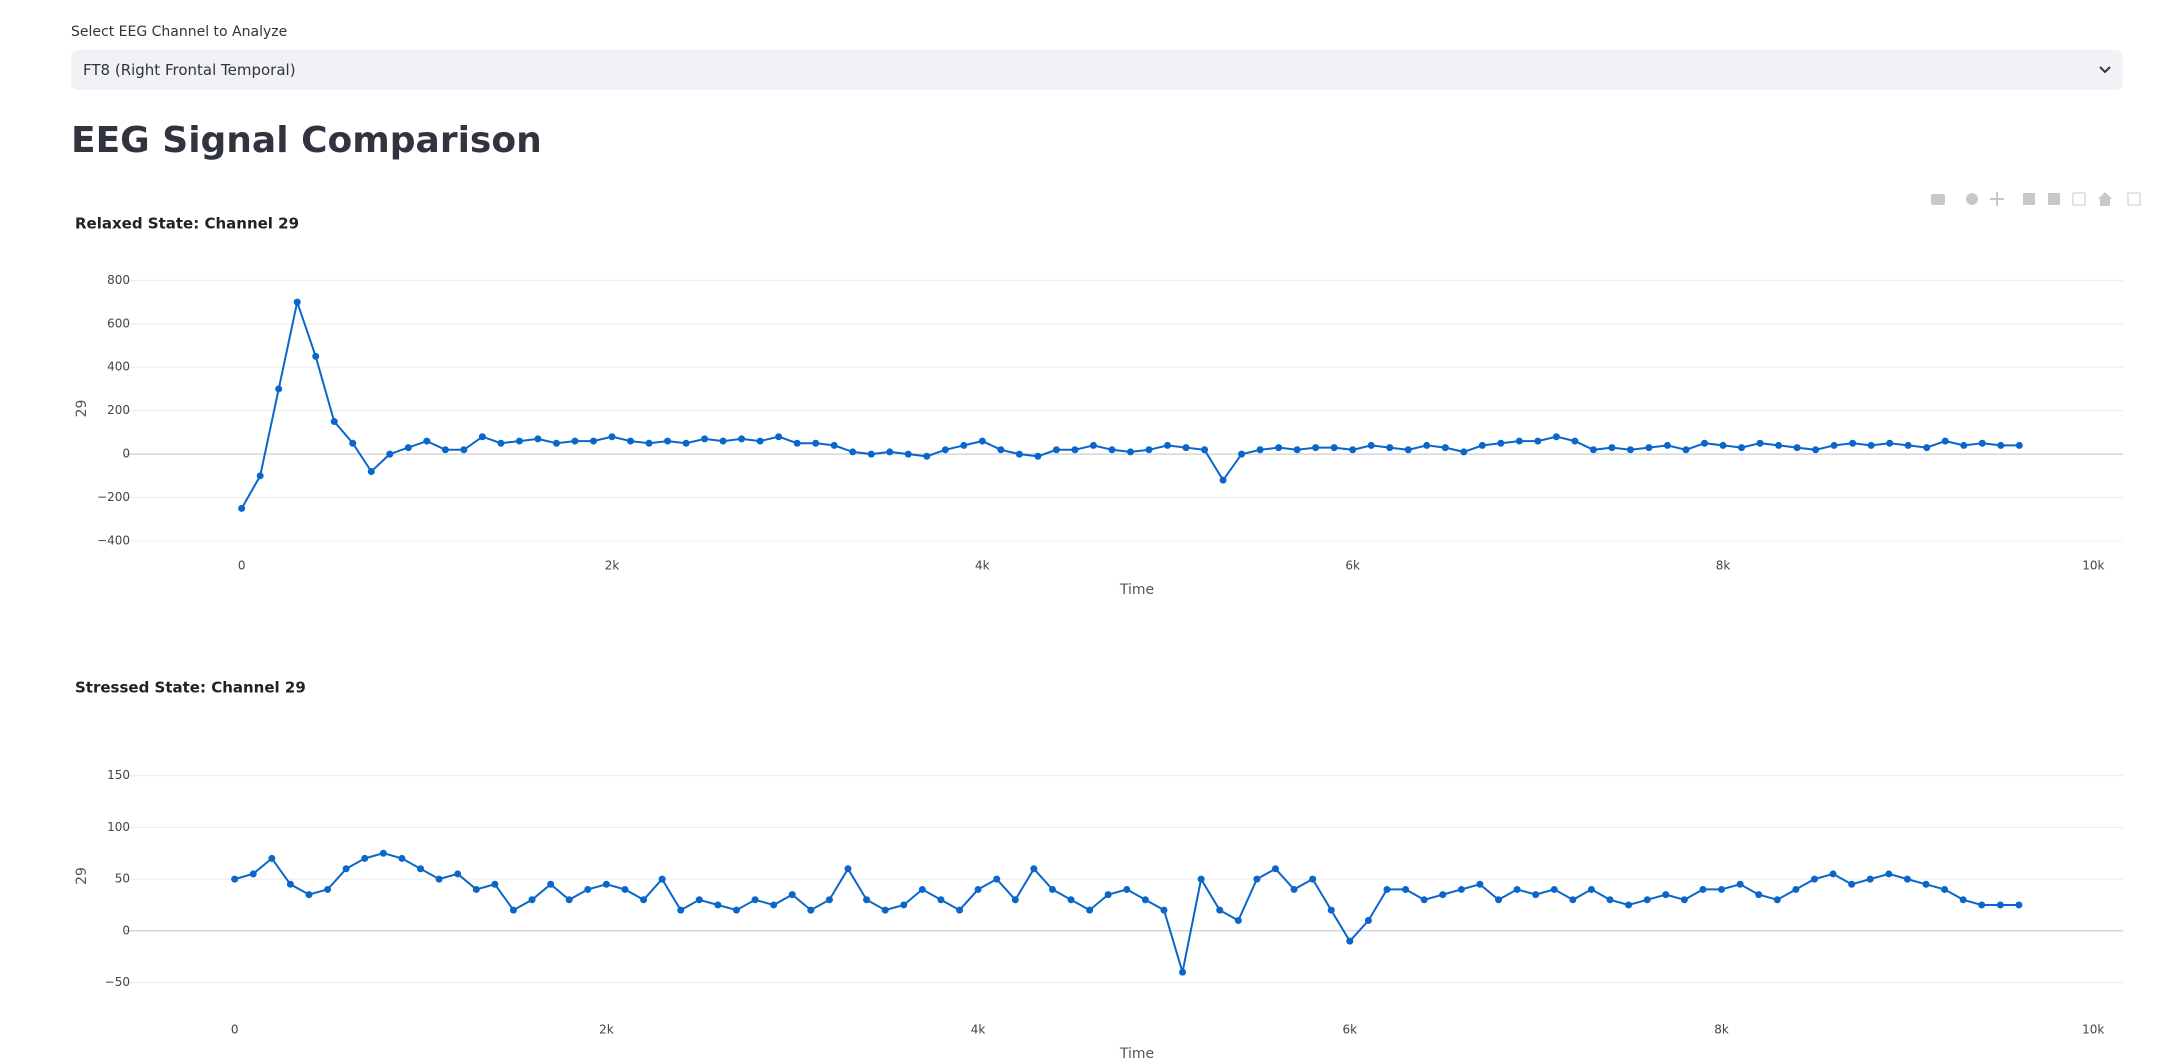 This screenshot has height=1064, width=2177. Describe the element at coordinates (612, 566) in the screenshot. I see `x-tick-label: 2k` at that location.